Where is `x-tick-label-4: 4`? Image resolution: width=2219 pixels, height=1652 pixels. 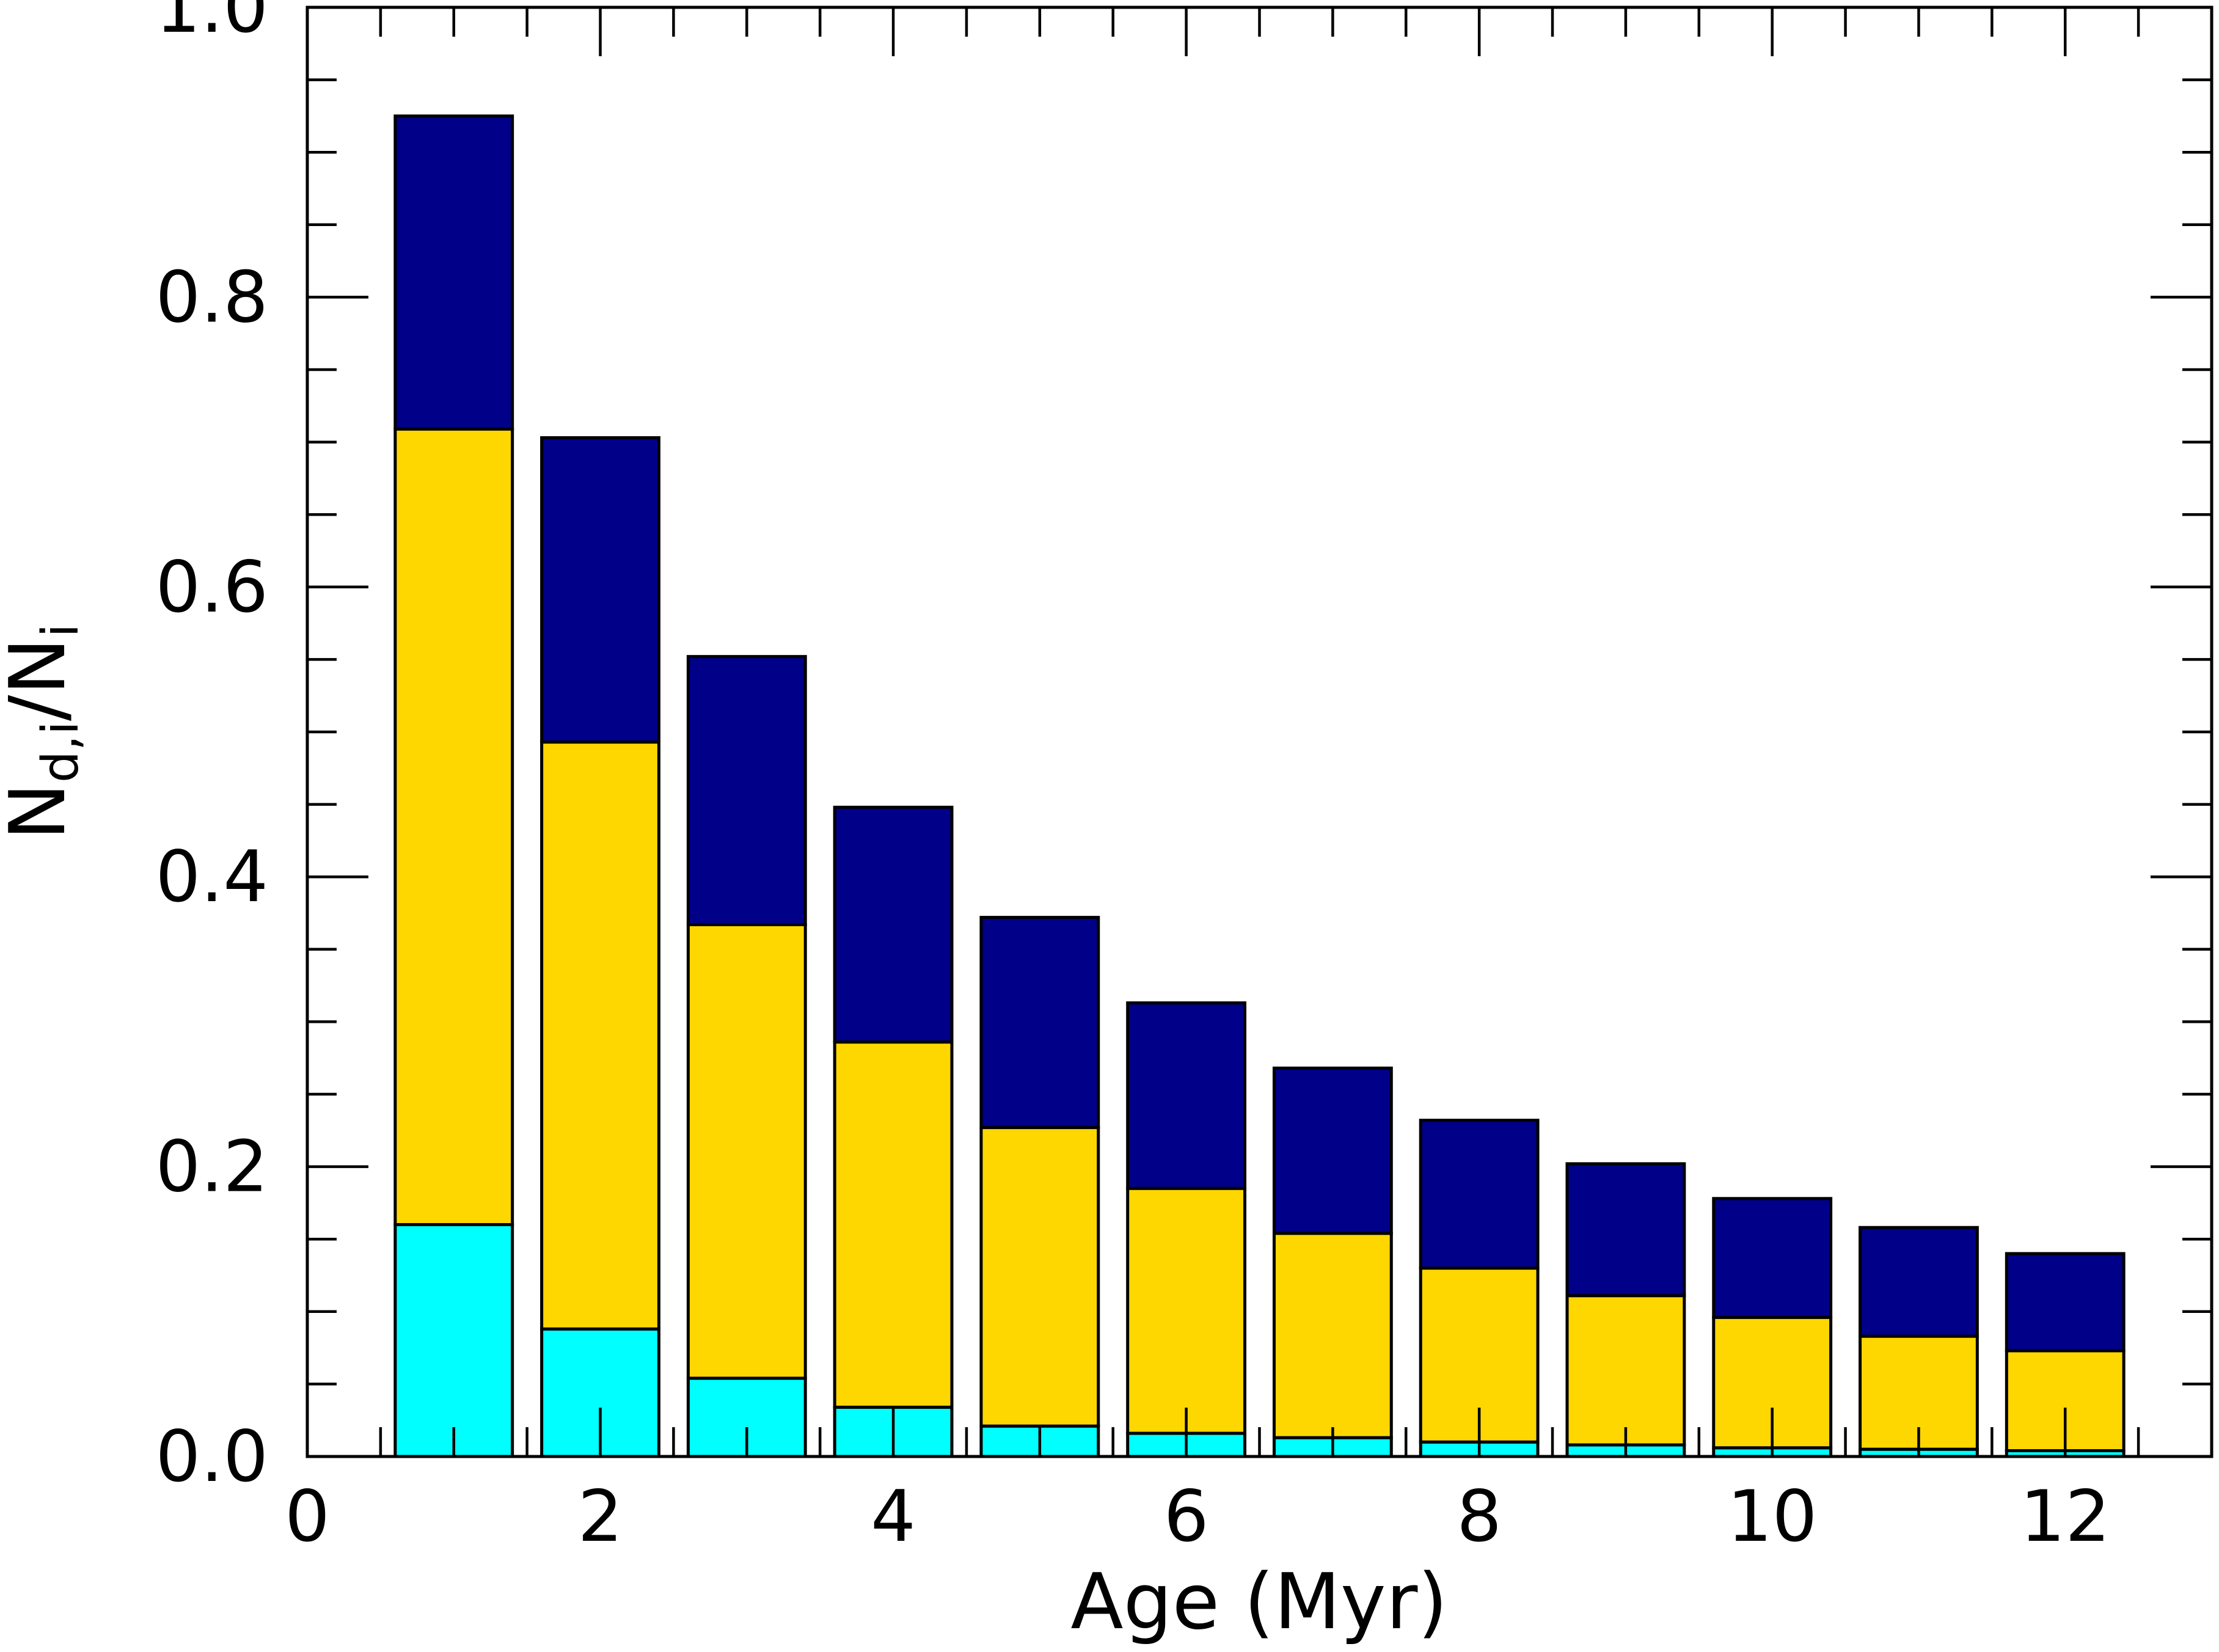 x-tick-label-4: 4 is located at coordinates (894, 1516).